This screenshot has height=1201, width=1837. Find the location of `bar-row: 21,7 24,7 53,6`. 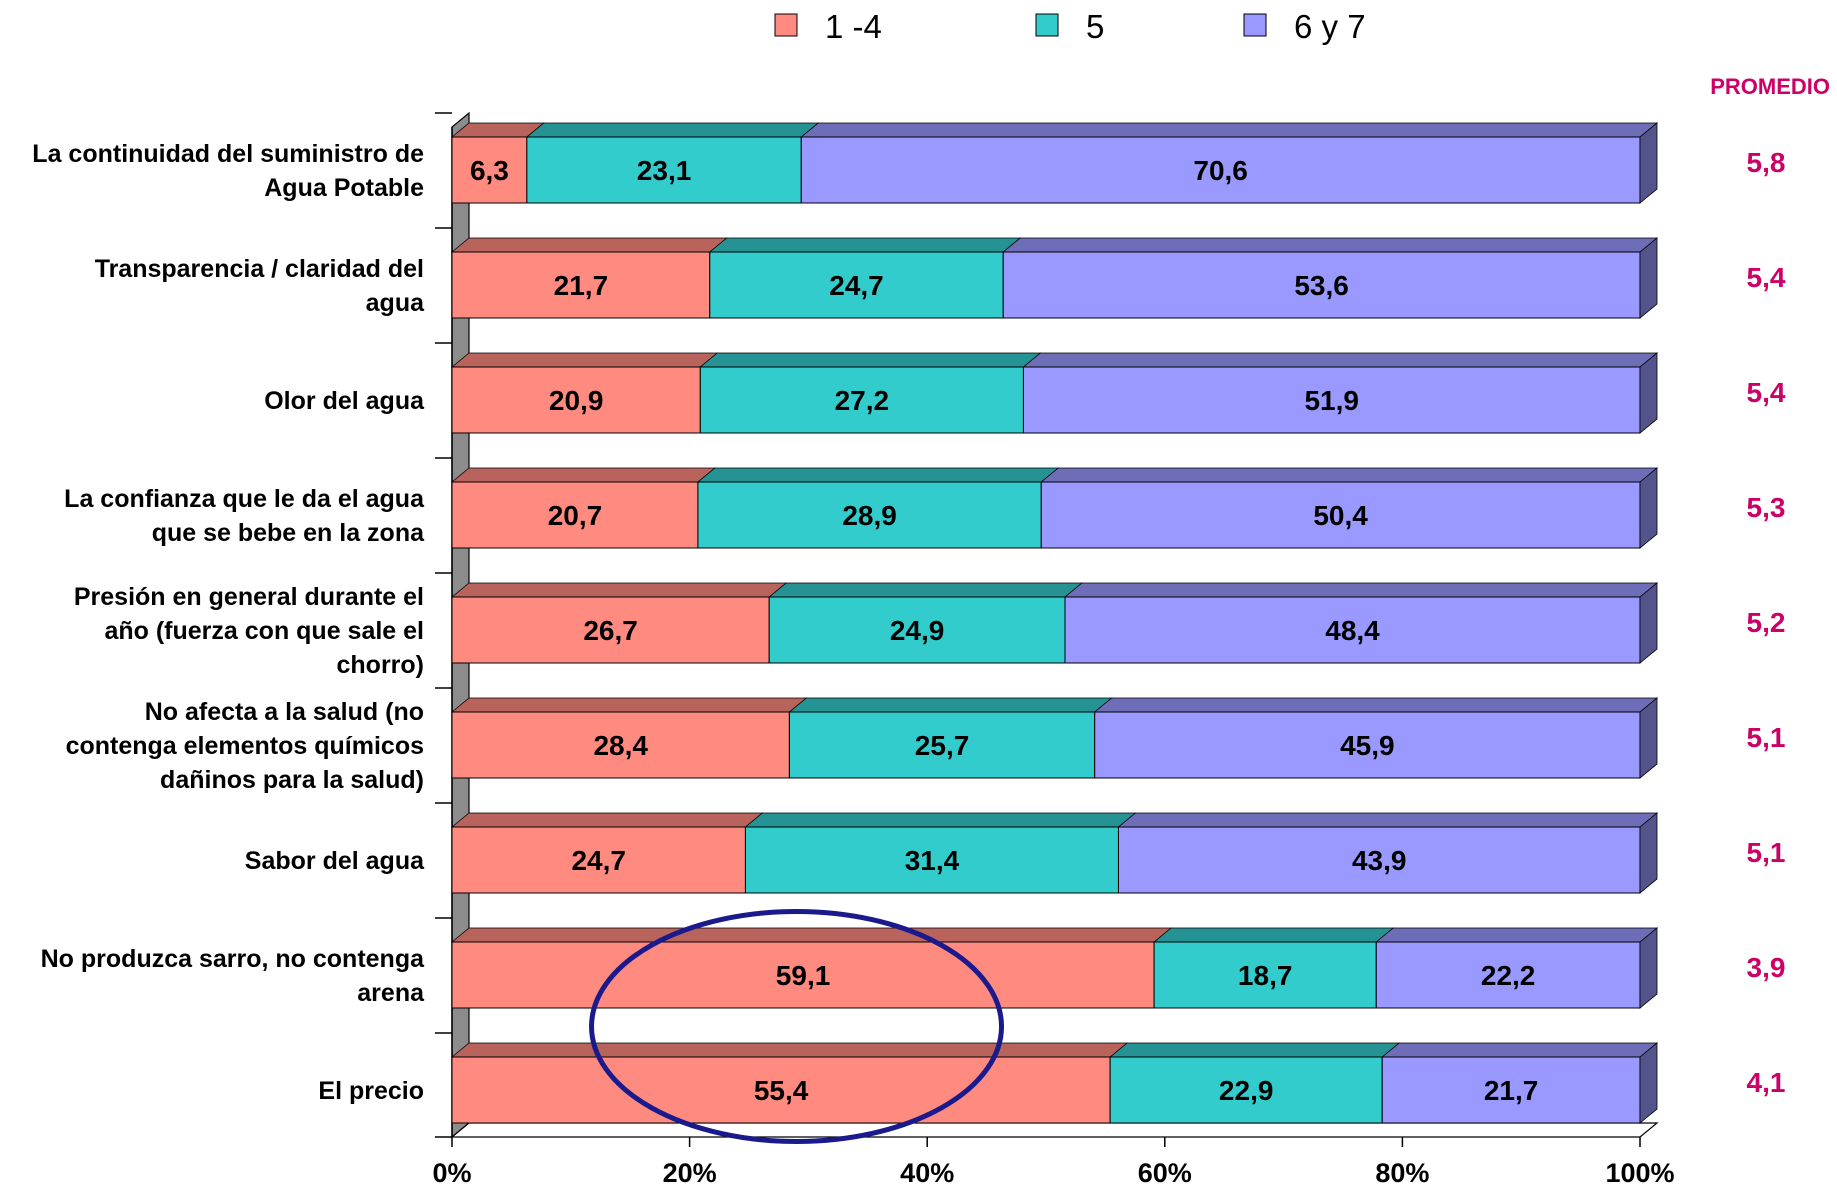

bar-row: 21,7 24,7 53,6 is located at coordinates (1054, 278).